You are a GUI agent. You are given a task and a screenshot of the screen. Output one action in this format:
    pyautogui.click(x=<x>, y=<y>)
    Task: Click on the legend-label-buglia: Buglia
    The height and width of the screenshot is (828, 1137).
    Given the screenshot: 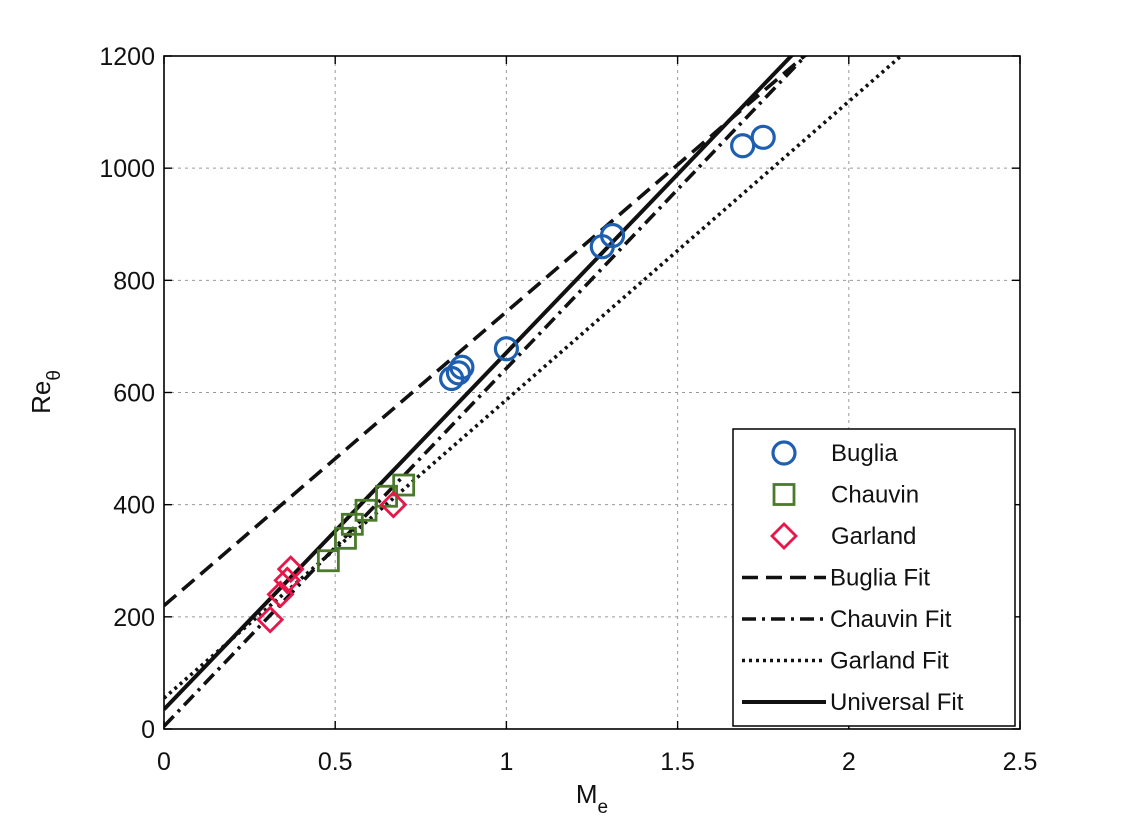 What is the action you would take?
    pyautogui.click(x=864, y=453)
    